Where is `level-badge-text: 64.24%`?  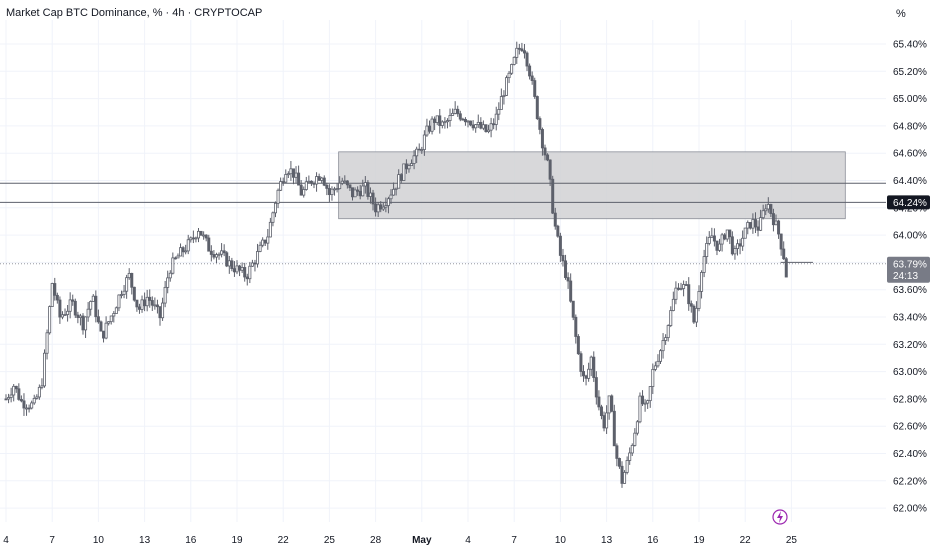 level-badge-text: 64.24% is located at coordinates (910, 203).